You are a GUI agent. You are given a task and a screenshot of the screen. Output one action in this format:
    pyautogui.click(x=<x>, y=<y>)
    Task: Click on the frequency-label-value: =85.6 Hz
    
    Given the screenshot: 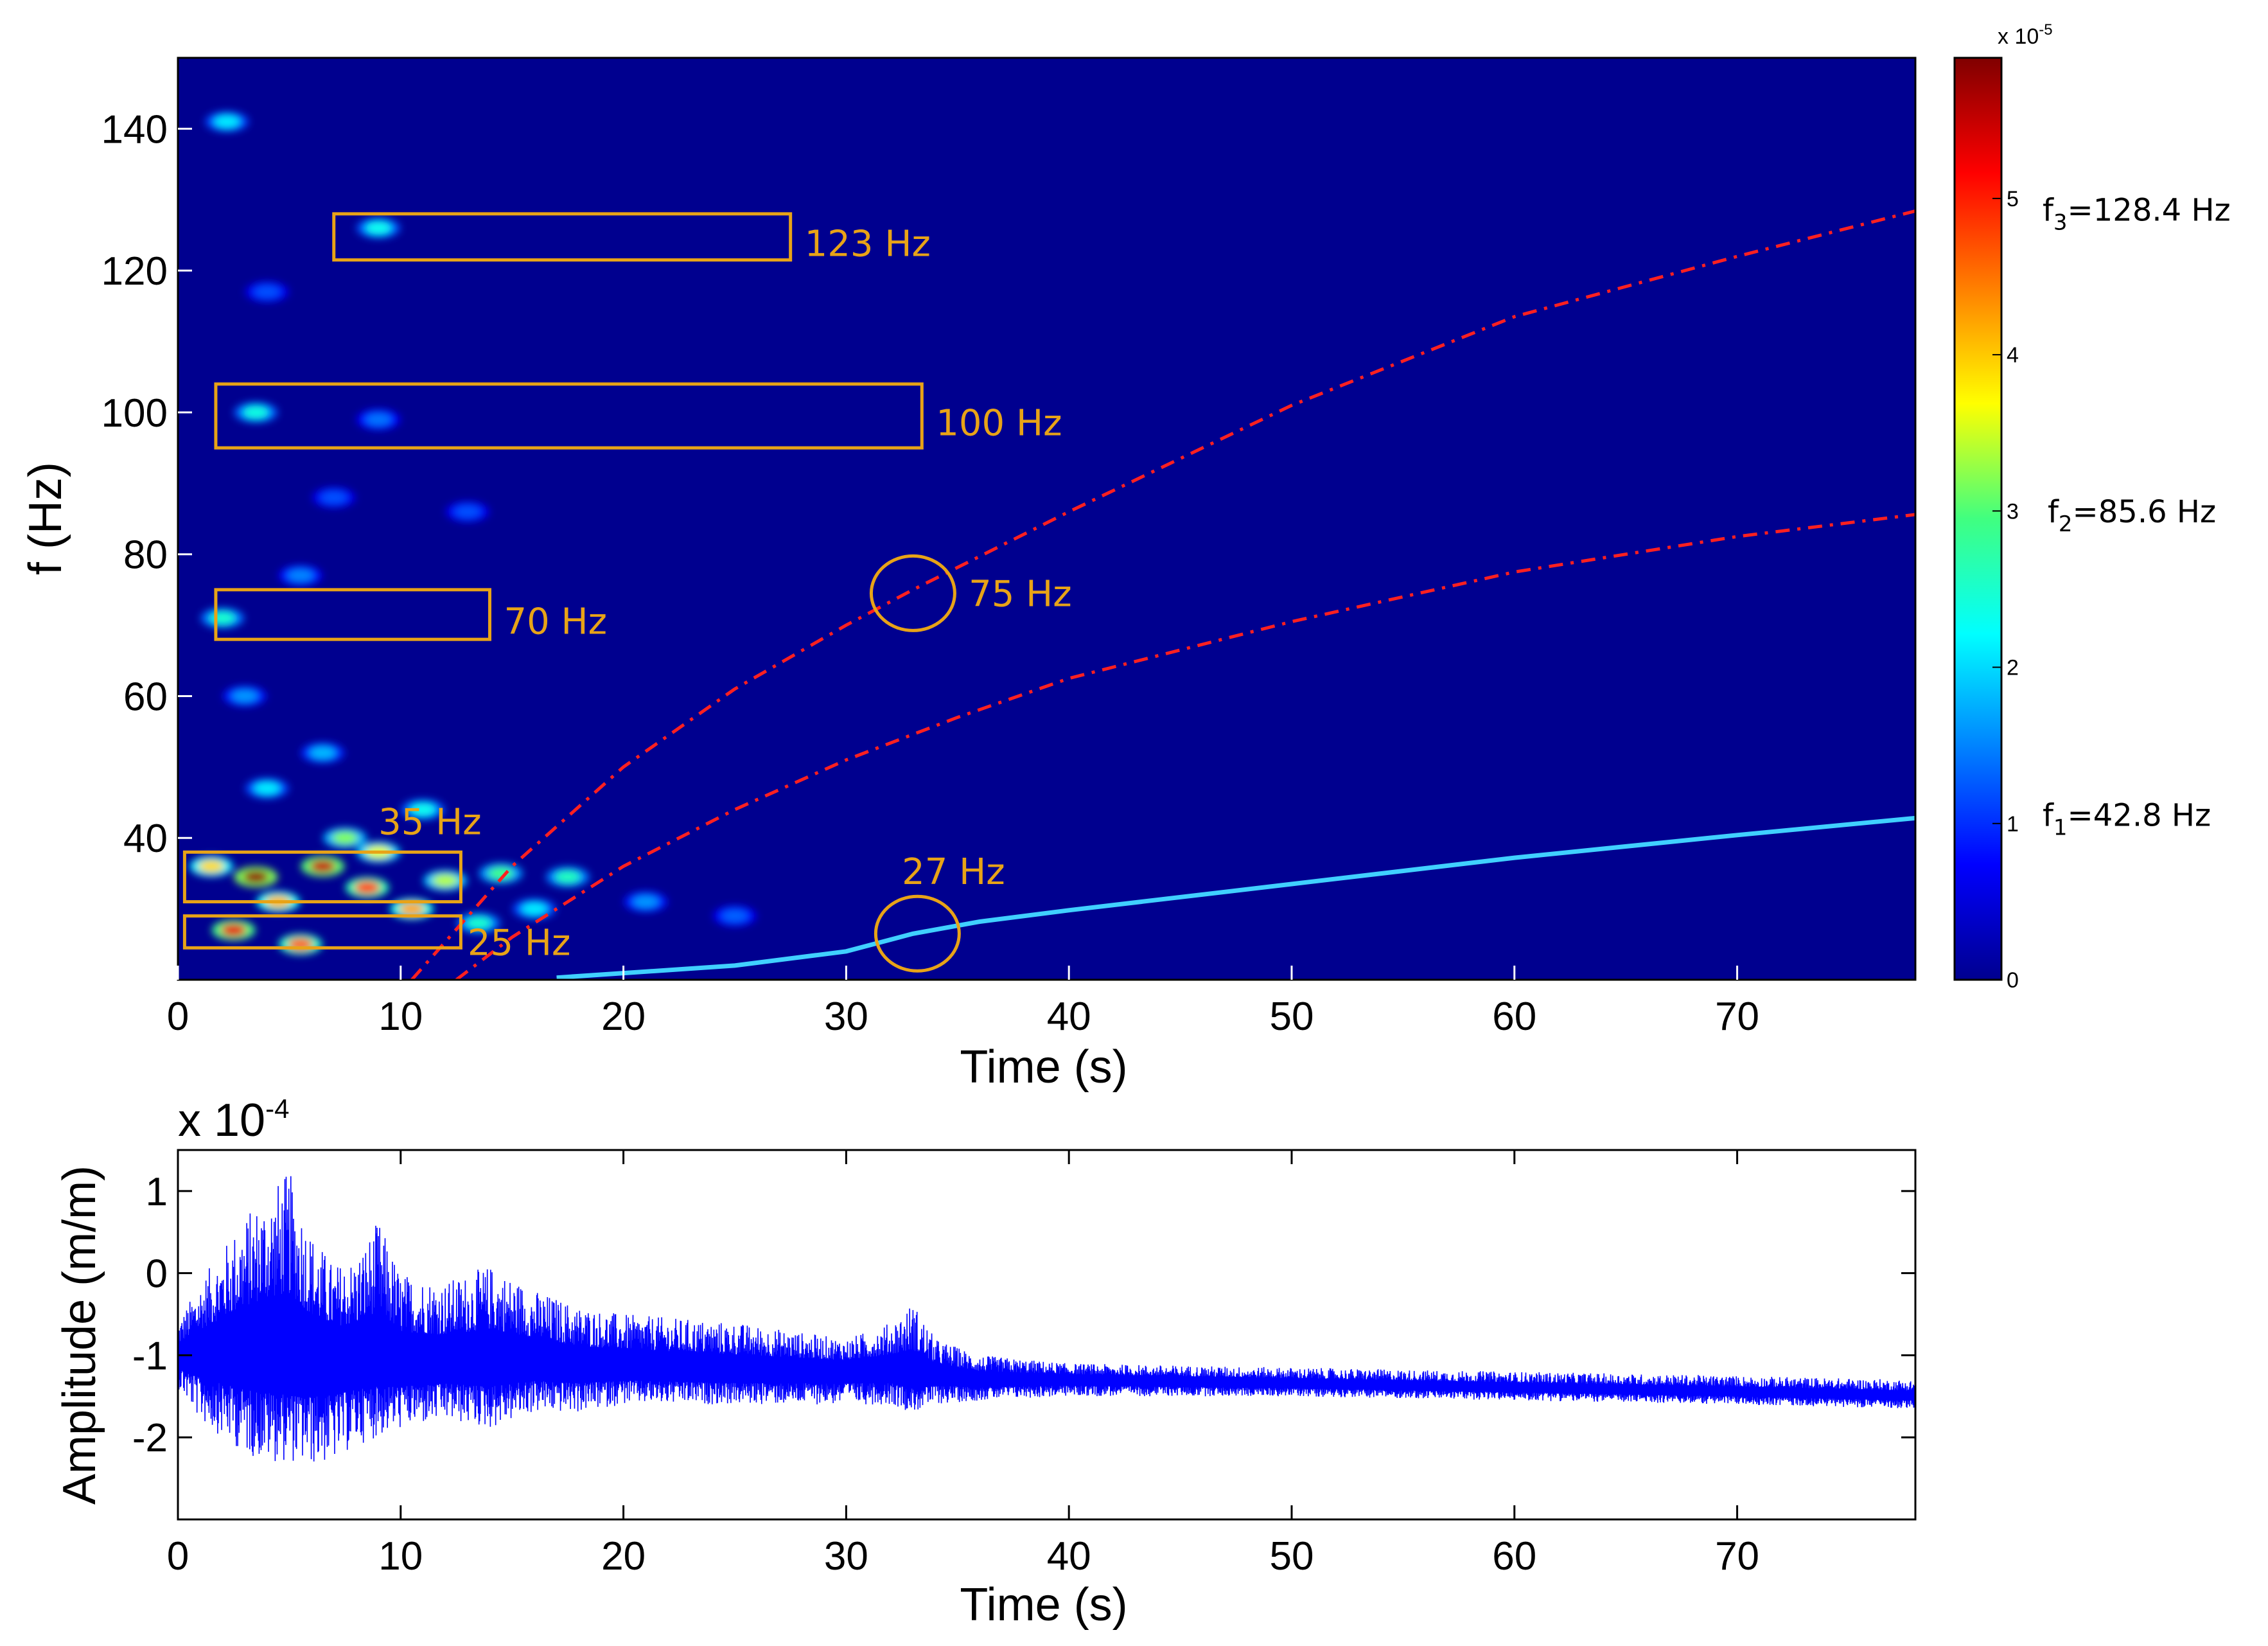 What is the action you would take?
    pyautogui.click(x=2145, y=512)
    